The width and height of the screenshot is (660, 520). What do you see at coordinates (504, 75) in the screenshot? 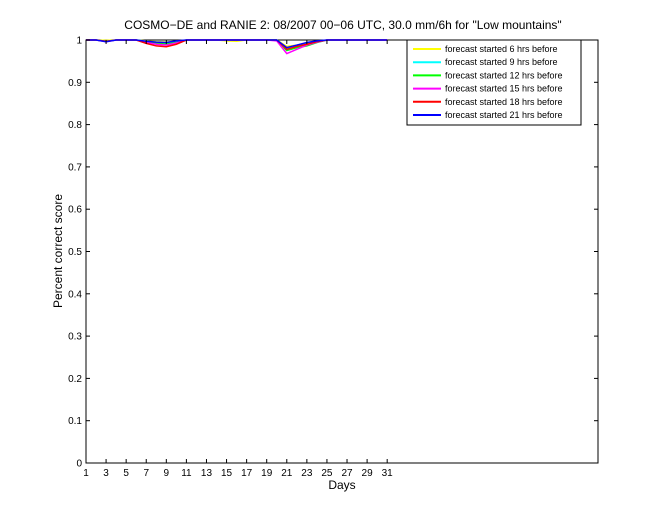
I see `legend-label-3: forecast started 12 hrs before` at bounding box center [504, 75].